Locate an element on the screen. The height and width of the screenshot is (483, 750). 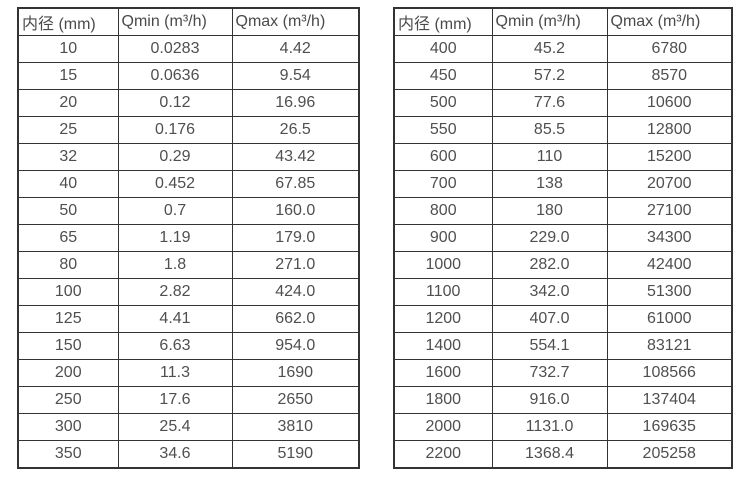
table-cell: 15200 is located at coordinates (669, 157).